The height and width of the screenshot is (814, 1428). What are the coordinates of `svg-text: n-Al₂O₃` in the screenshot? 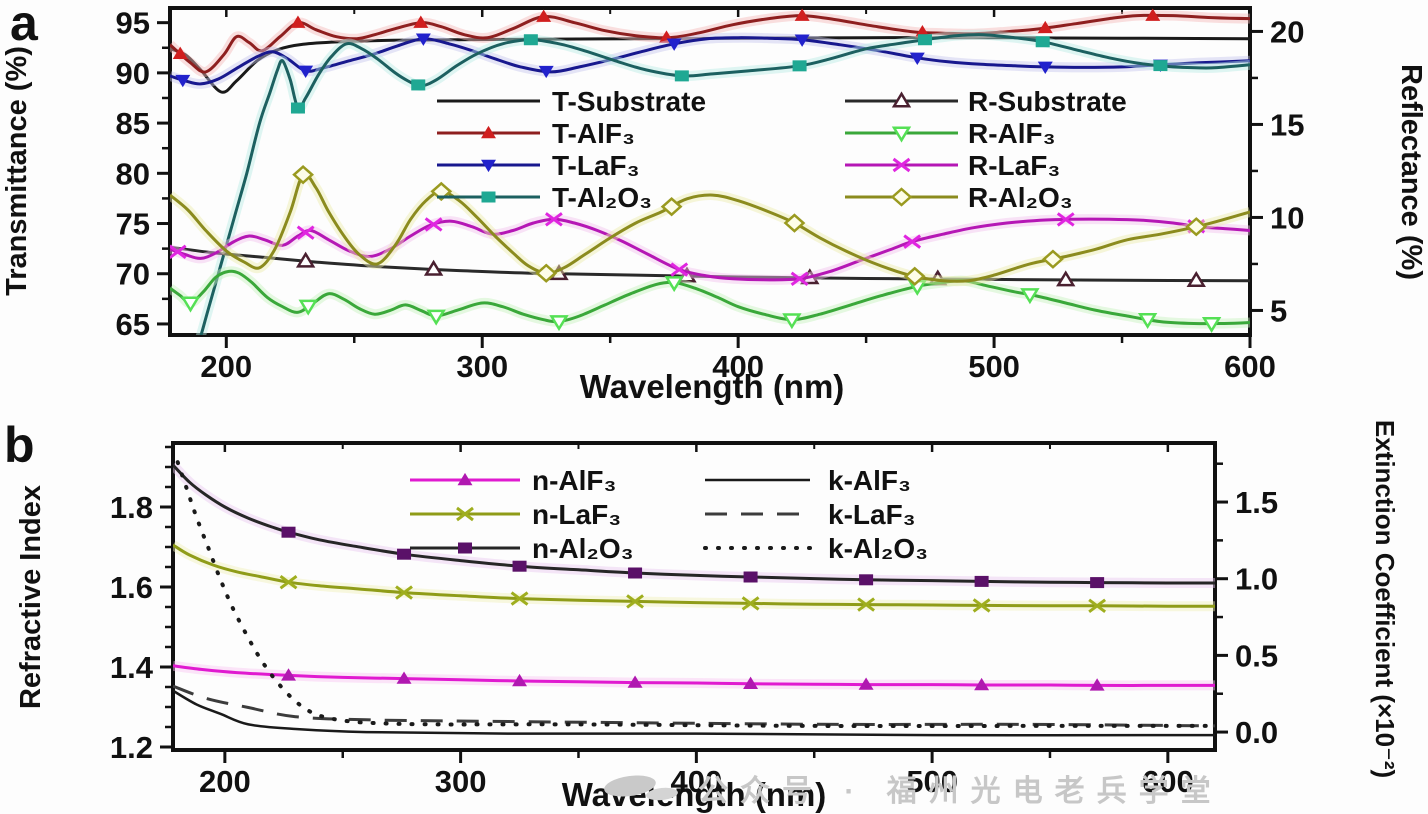 It's located at (583, 548).